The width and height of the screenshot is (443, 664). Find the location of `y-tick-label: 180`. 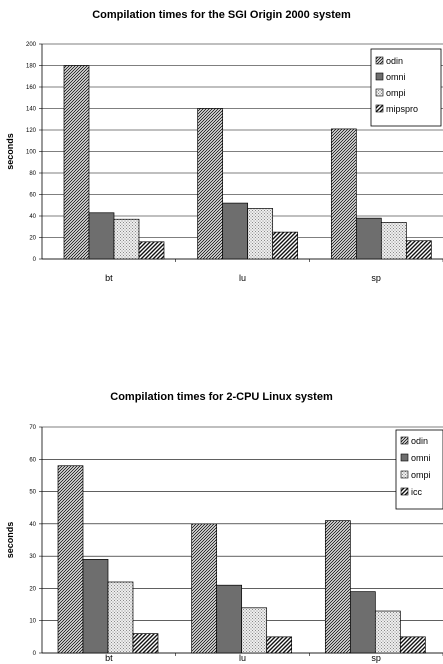

y-tick-label: 180 is located at coordinates (31, 67).